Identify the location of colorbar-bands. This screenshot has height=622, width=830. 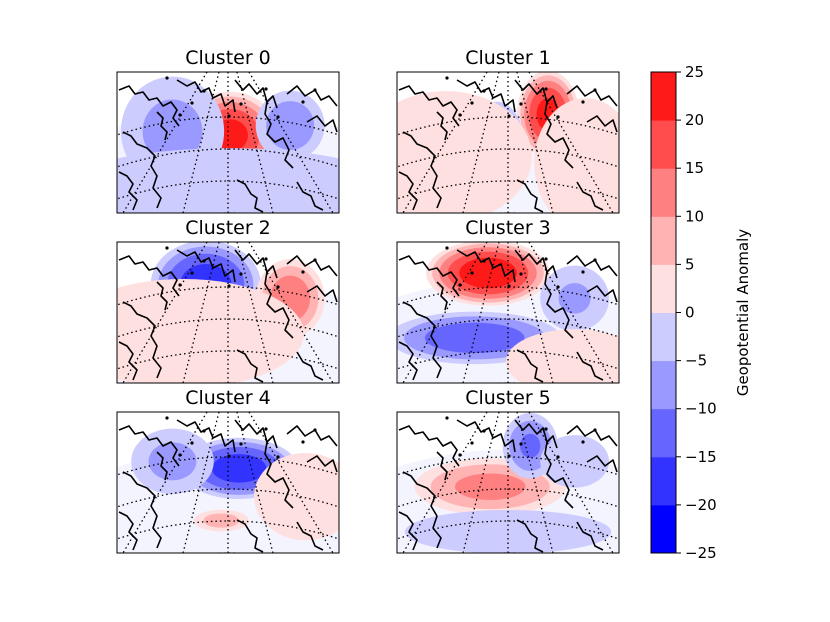
(663, 313).